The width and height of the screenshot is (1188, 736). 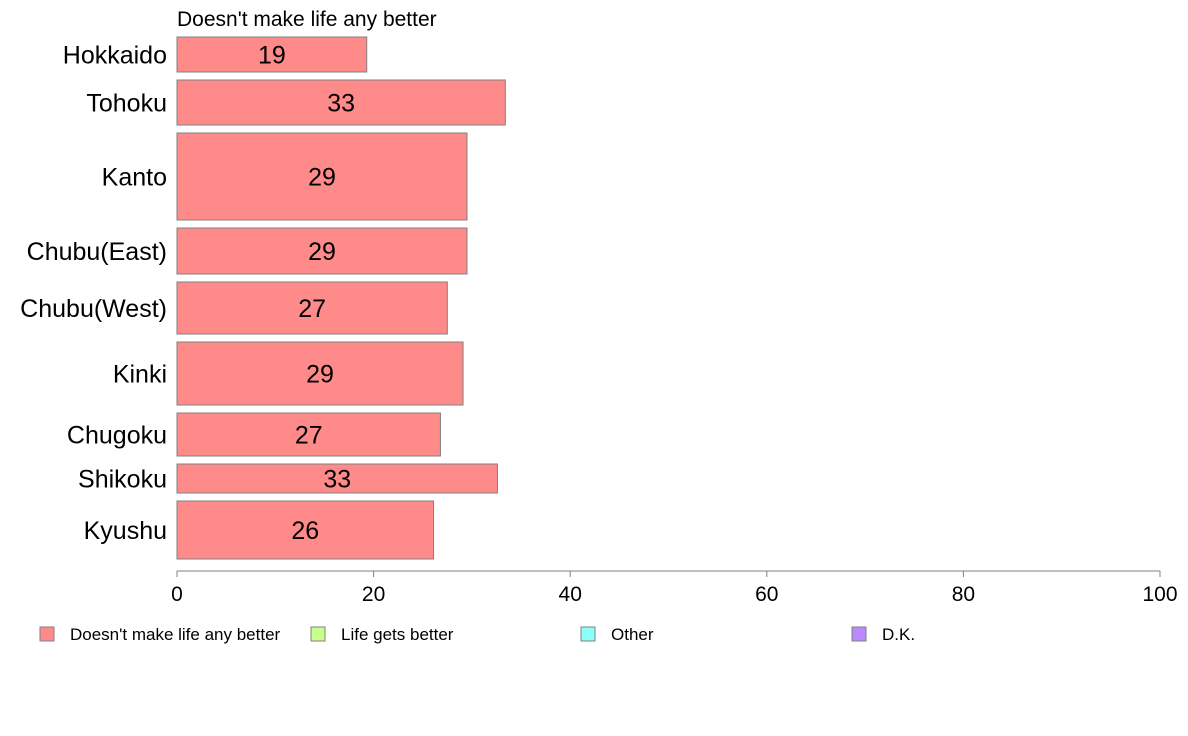 What do you see at coordinates (126, 104) in the screenshot?
I see `category-label: Tohoku` at bounding box center [126, 104].